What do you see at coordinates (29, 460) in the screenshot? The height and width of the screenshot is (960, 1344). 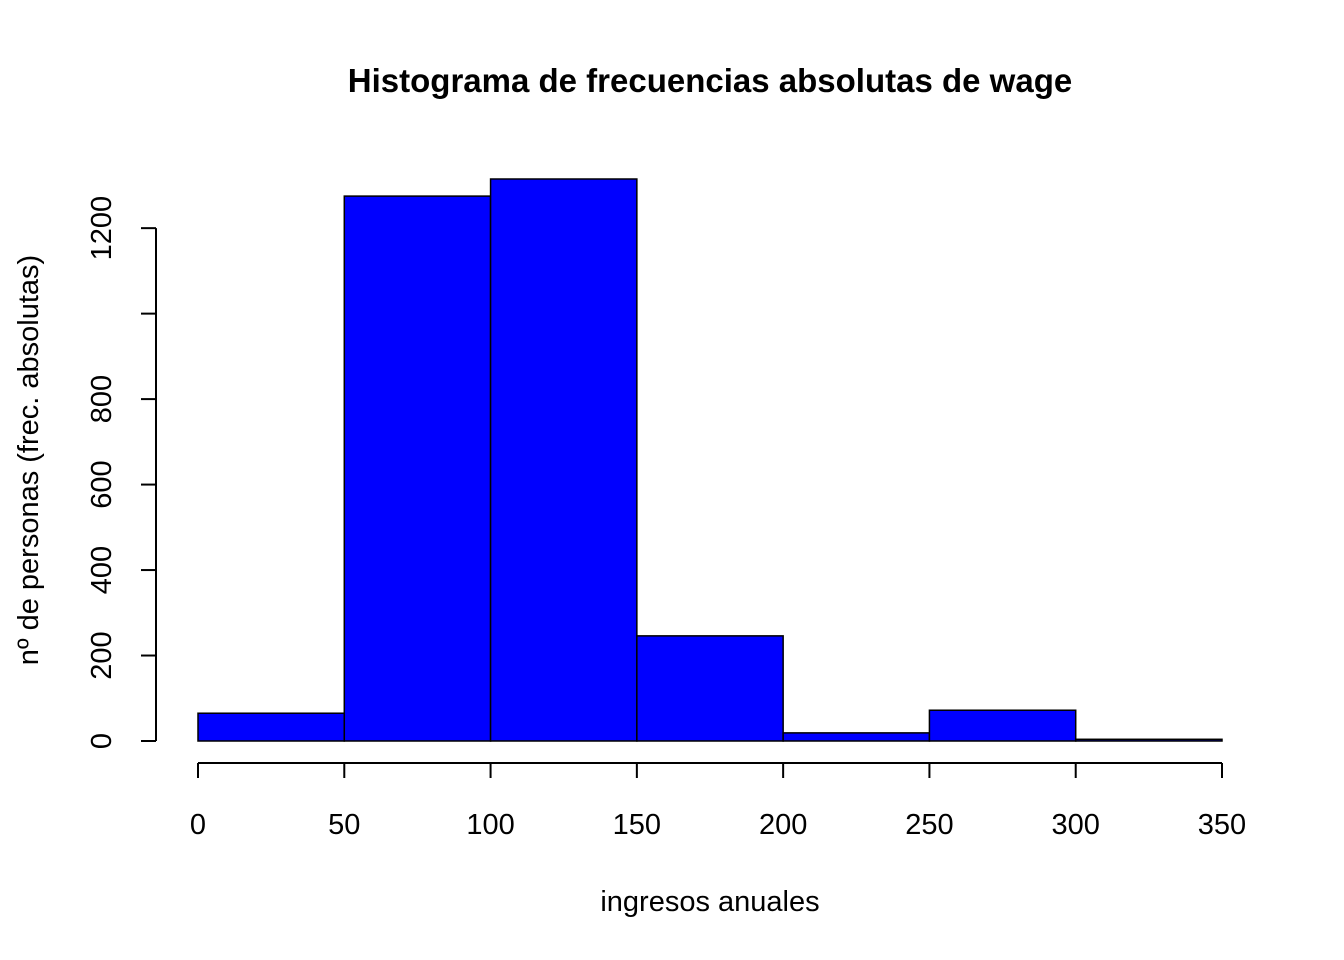 I see `y-axis-label: nº de personas (frec. absolutas)` at bounding box center [29, 460].